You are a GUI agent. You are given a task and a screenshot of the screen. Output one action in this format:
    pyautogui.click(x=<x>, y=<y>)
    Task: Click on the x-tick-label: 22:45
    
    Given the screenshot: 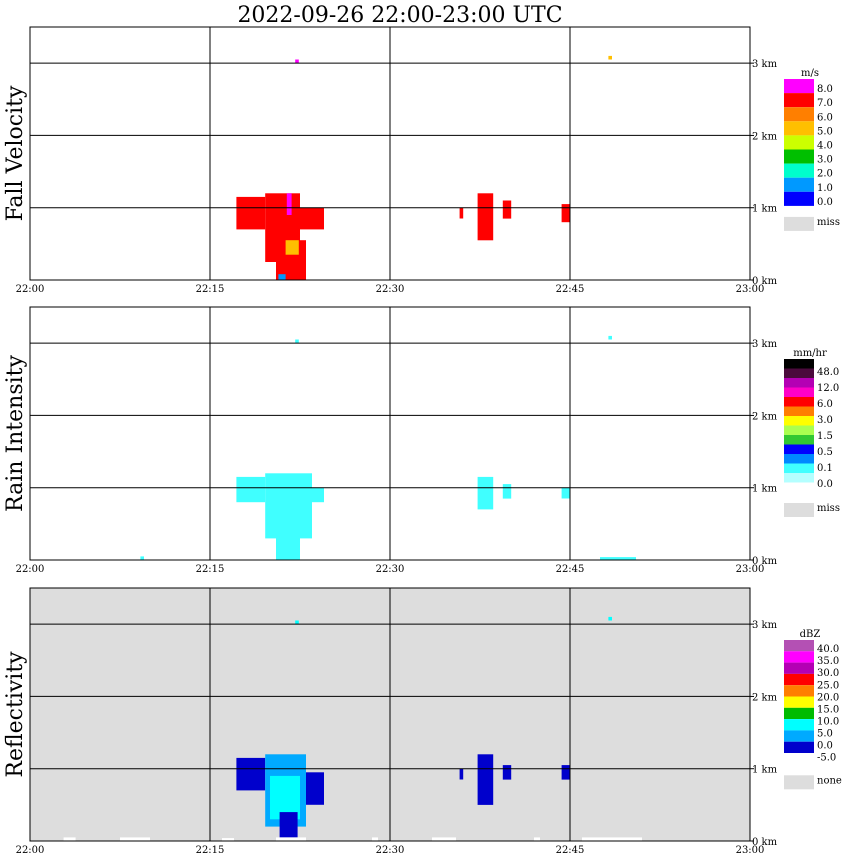 What is the action you would take?
    pyautogui.click(x=570, y=289)
    